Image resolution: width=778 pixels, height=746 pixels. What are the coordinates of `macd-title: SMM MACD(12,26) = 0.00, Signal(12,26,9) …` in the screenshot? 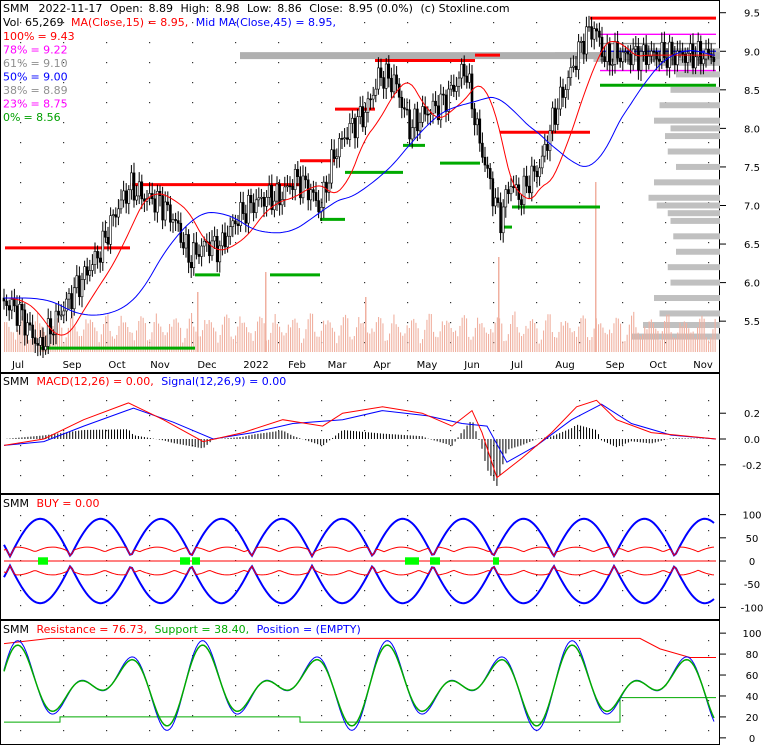 It's located at (144, 381).